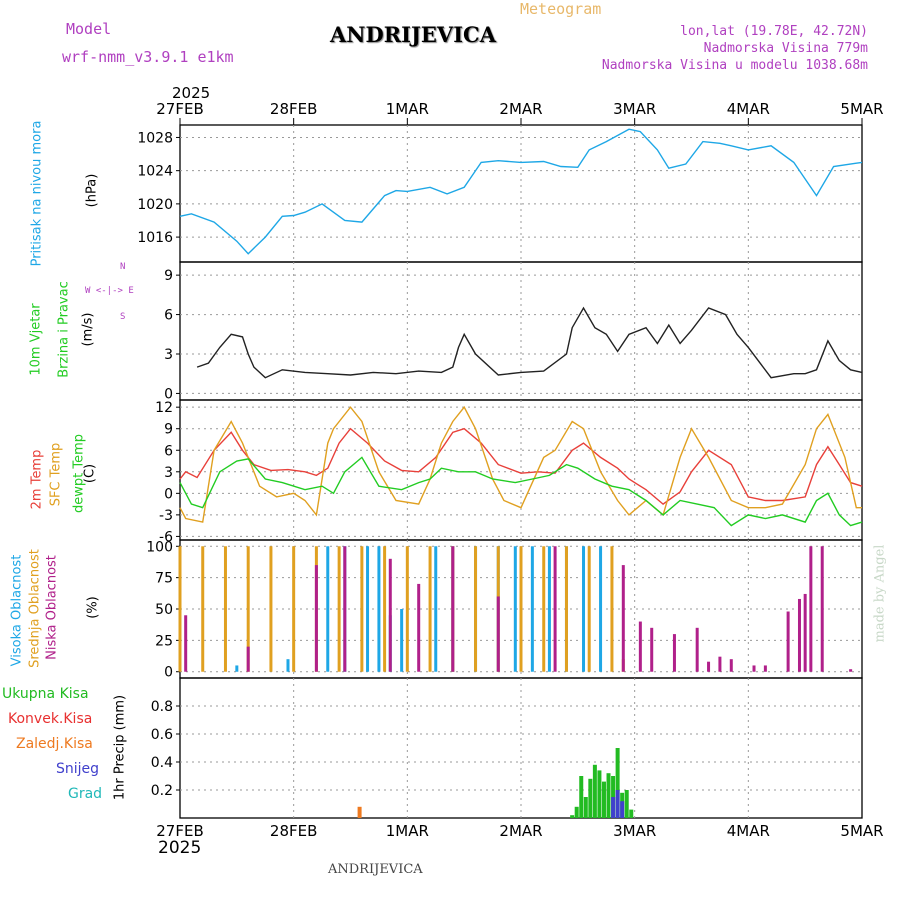  Describe the element at coordinates (529, 342) in the screenshot. I see `wind-series-line` at that location.